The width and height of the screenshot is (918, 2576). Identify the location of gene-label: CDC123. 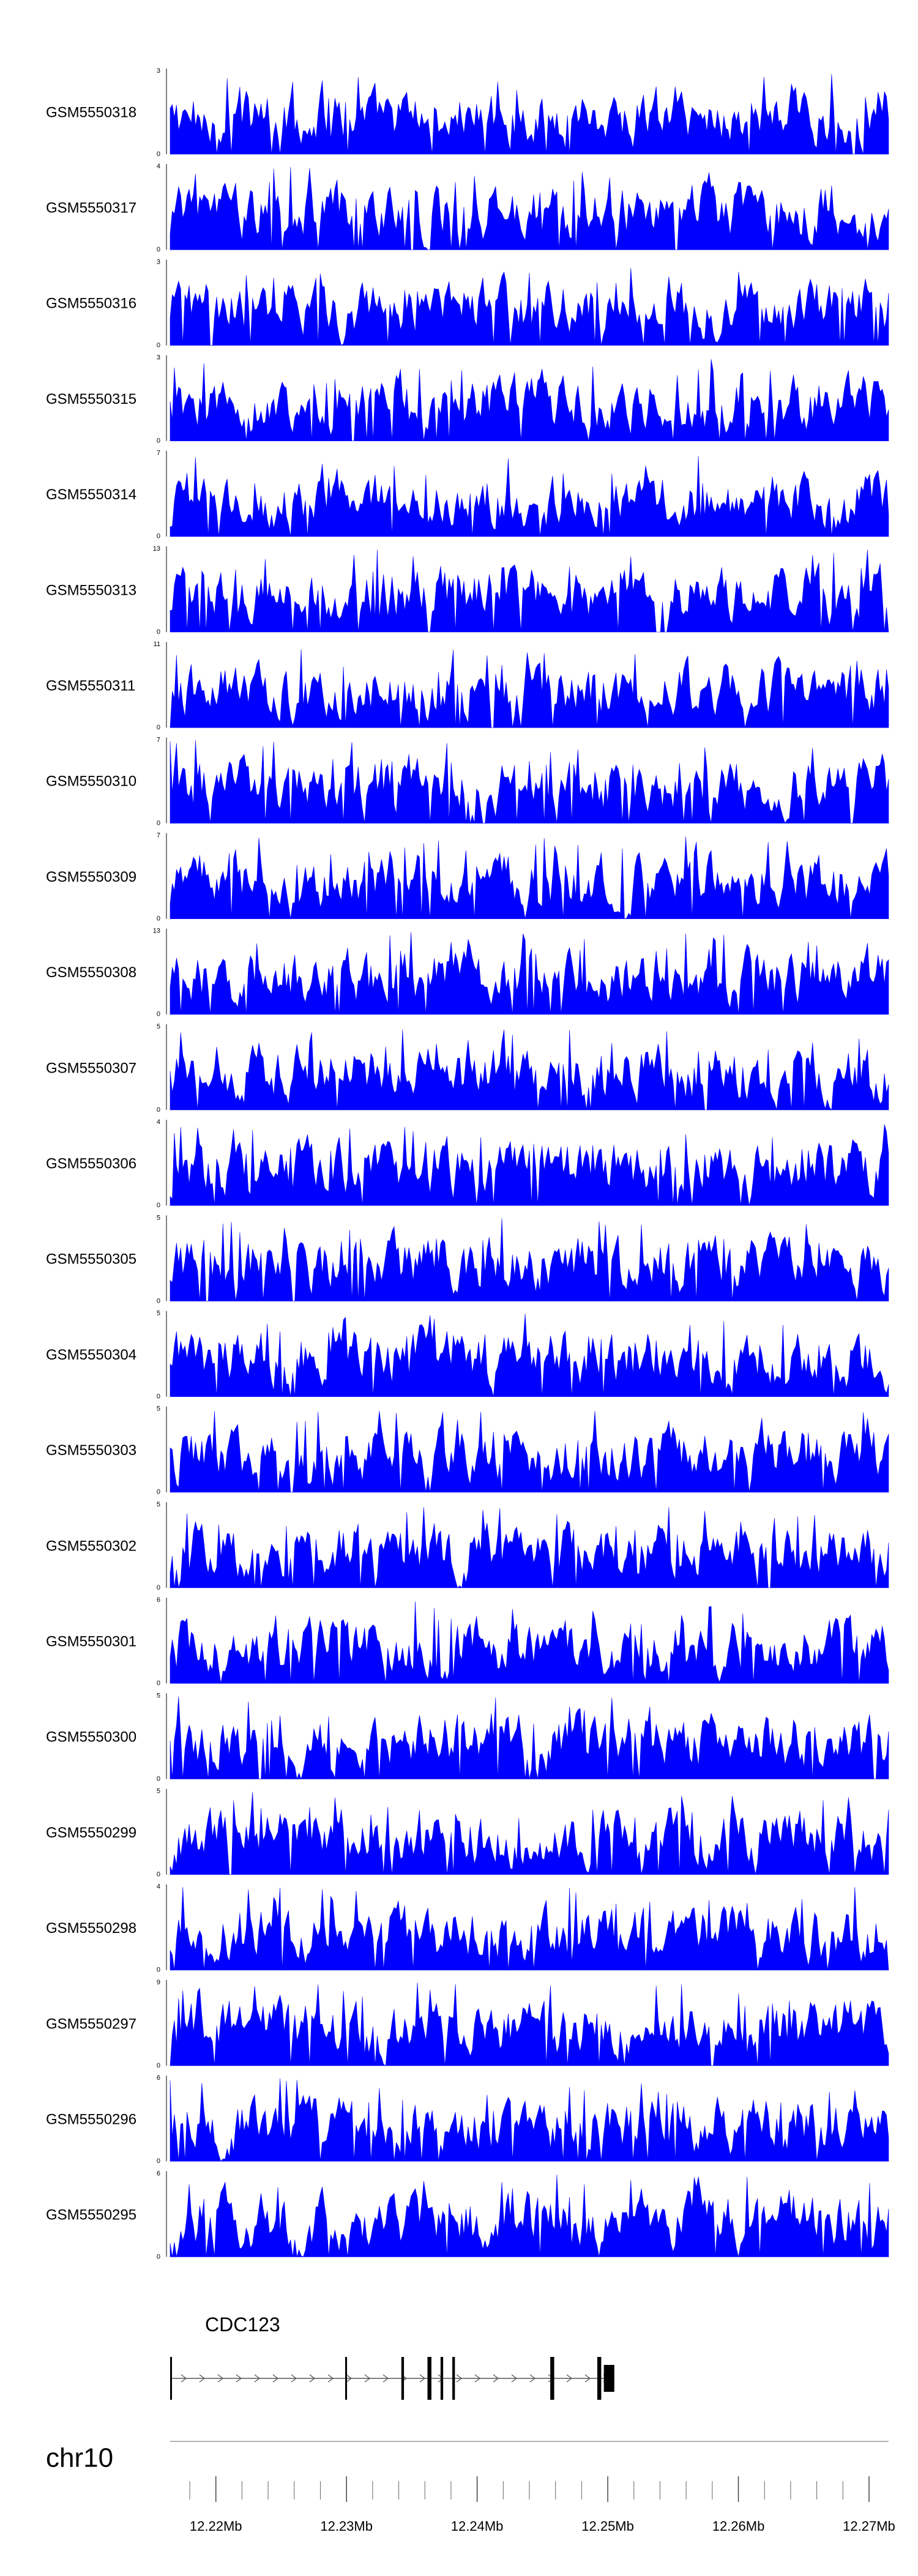
(242, 2325).